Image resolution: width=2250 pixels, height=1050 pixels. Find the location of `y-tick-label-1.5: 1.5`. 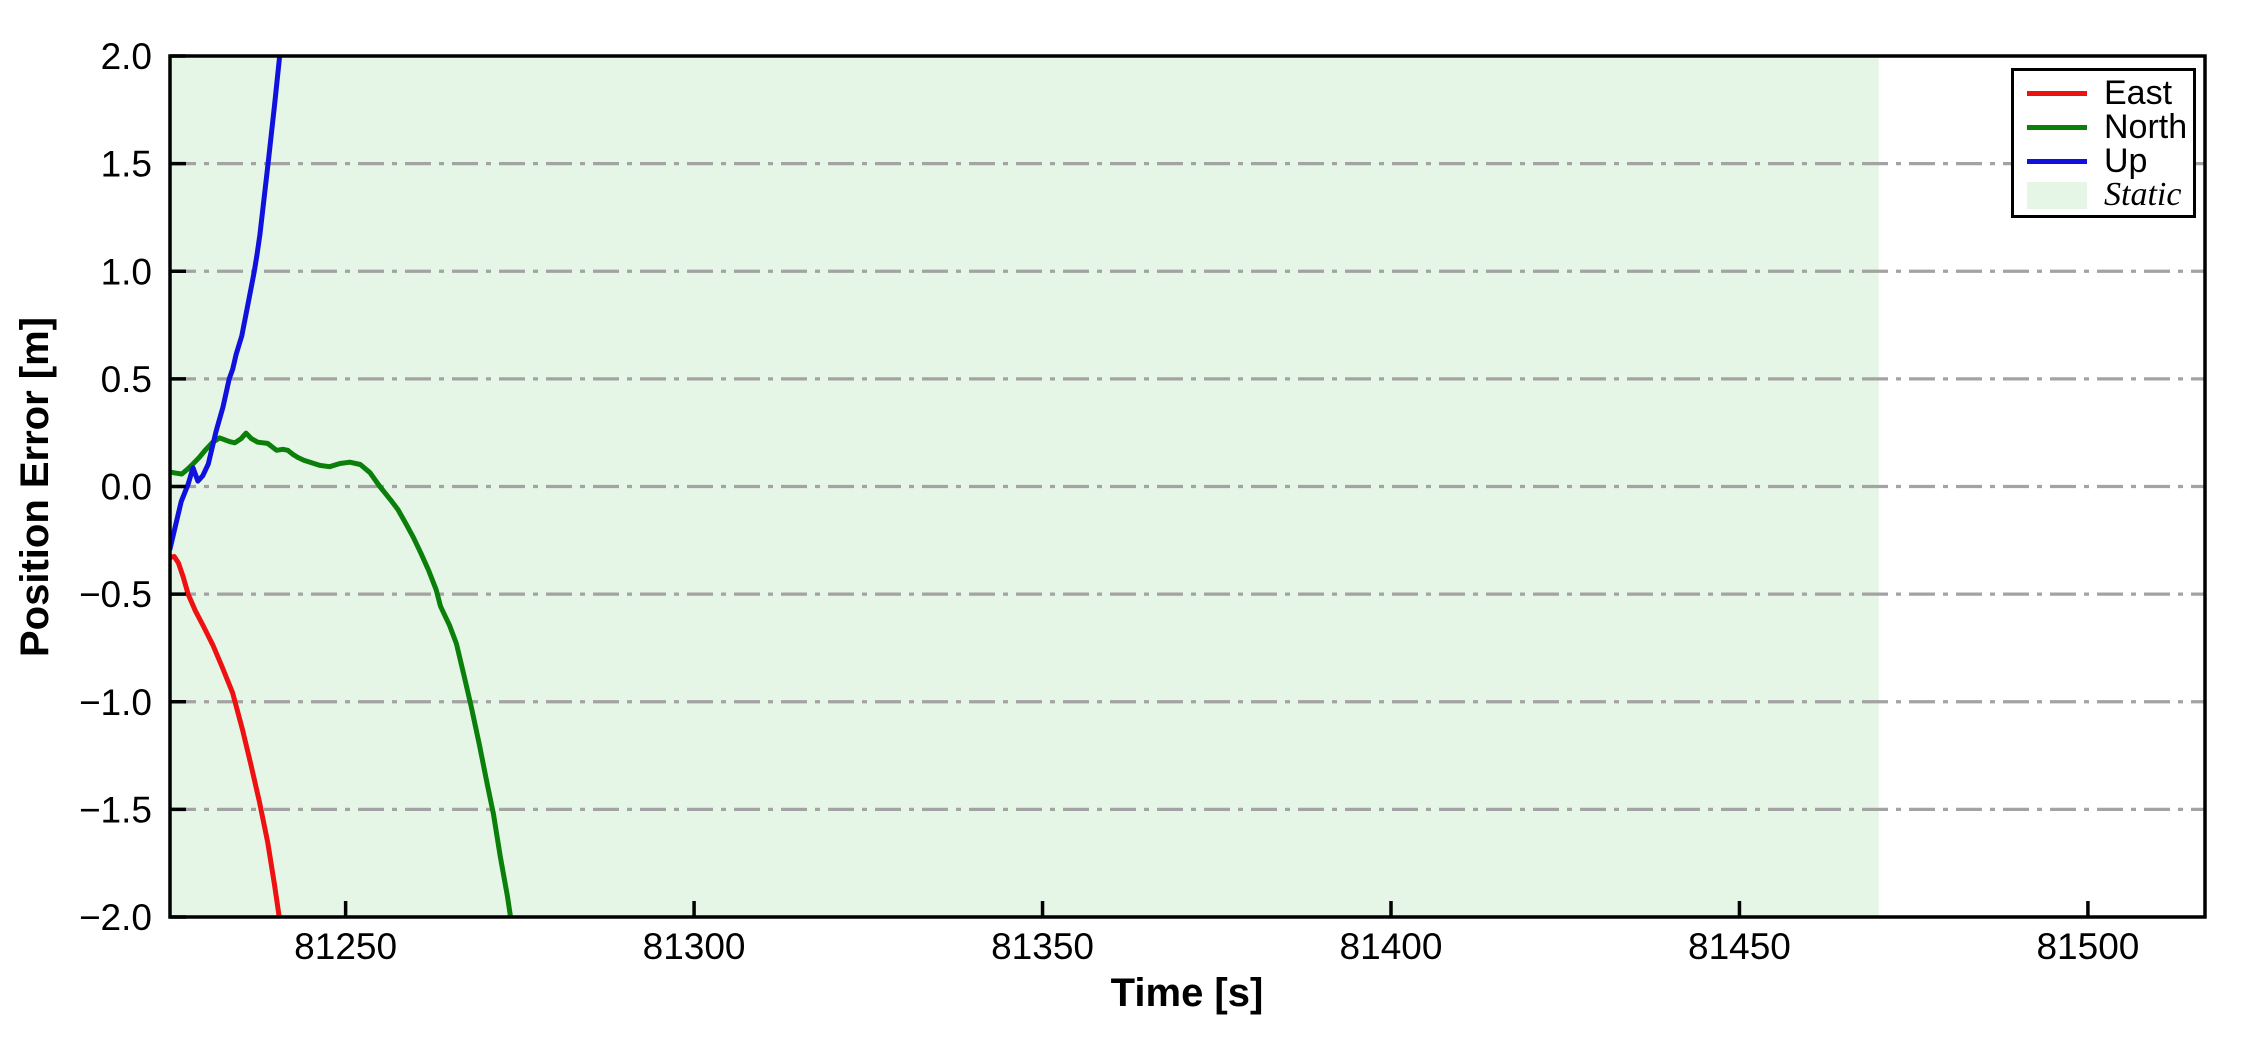

y-tick-label-1.5: 1.5 is located at coordinates (126, 164).